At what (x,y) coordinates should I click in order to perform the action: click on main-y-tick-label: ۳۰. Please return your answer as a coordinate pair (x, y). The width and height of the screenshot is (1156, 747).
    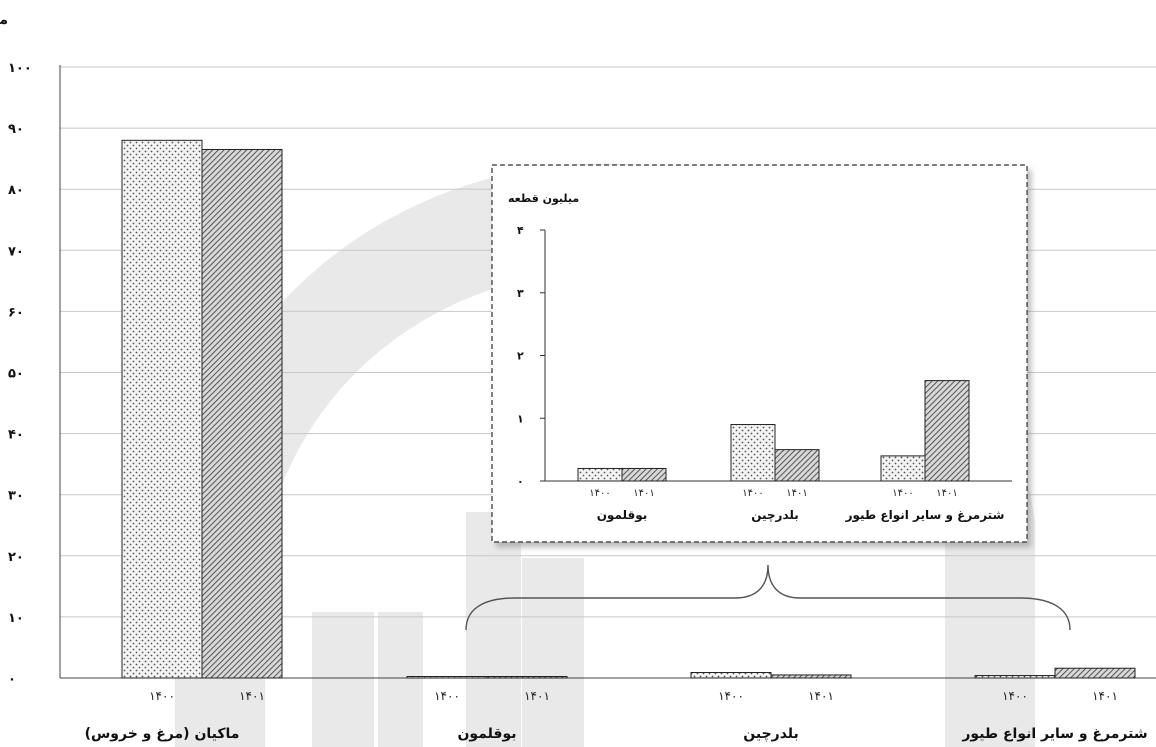
    Looking at the image, I should click on (16, 496).